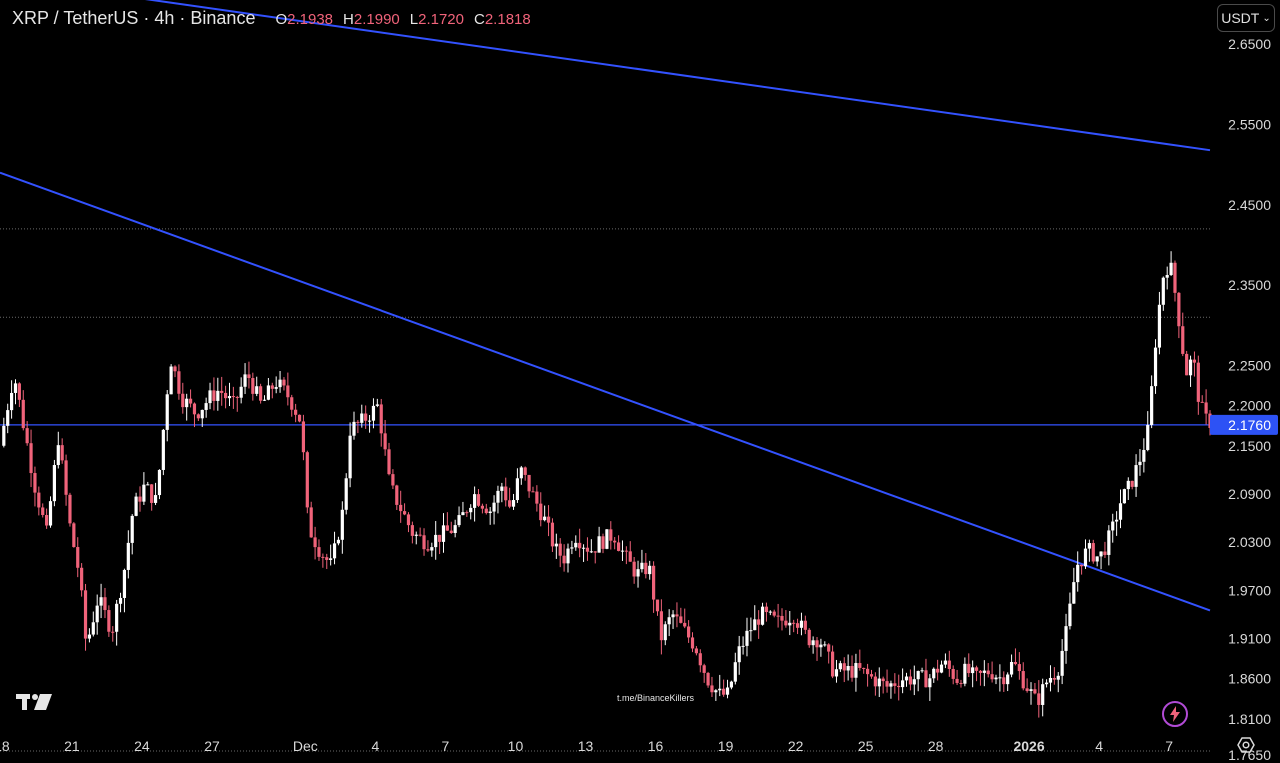 The height and width of the screenshot is (763, 1280). What do you see at coordinates (516, 746) in the screenshot?
I see `x-axis-tick-label: 10` at bounding box center [516, 746].